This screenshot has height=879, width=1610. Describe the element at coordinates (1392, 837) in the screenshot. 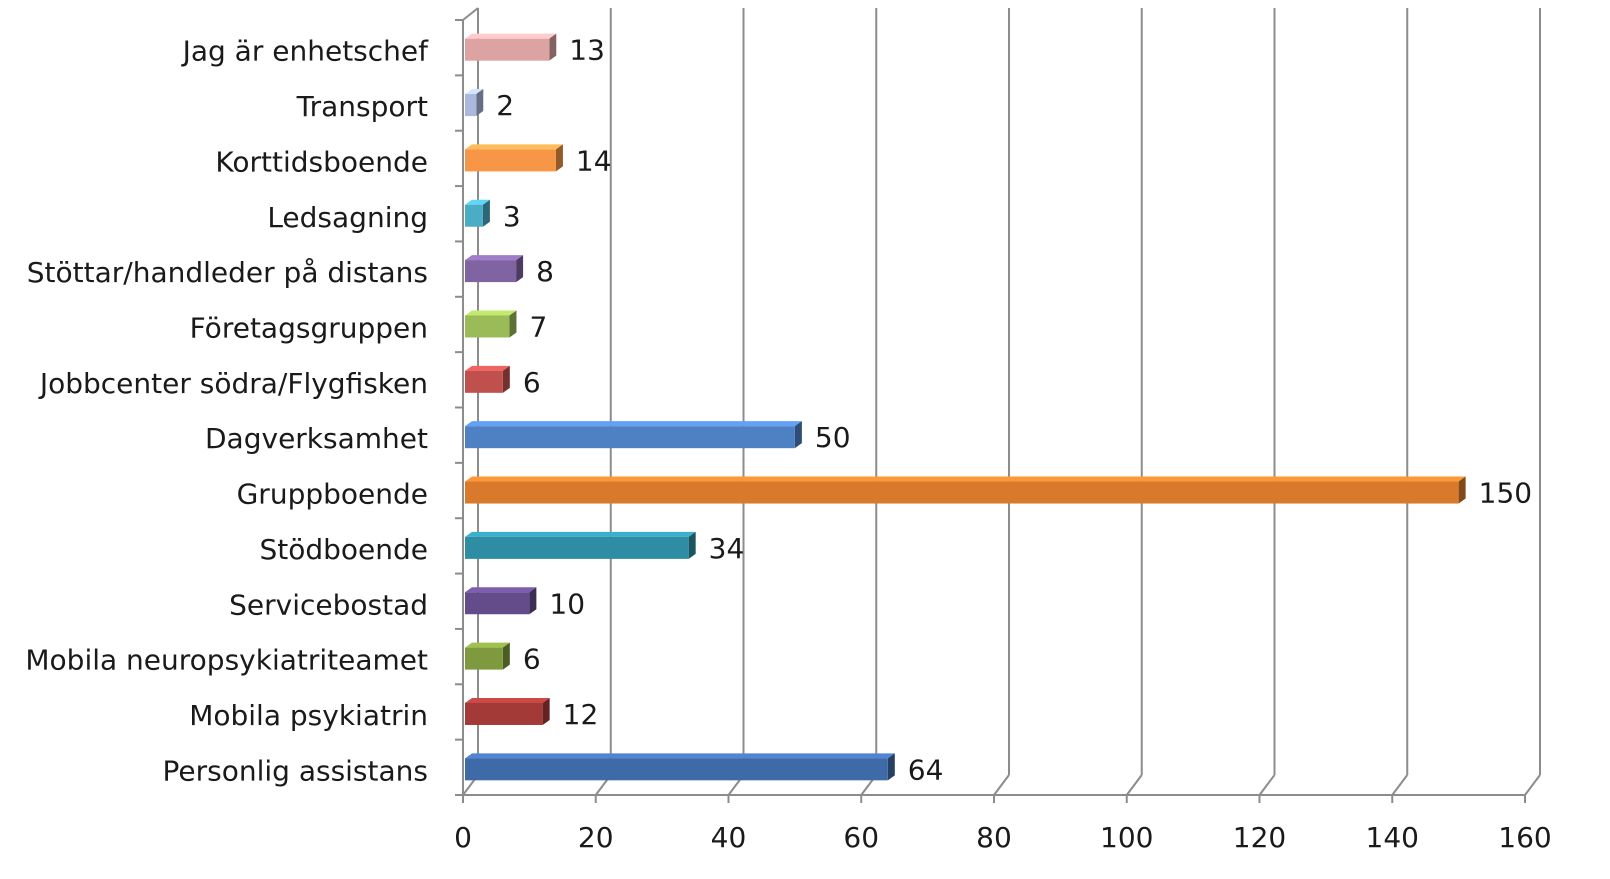

I see `x-tick-label: 140` at that location.